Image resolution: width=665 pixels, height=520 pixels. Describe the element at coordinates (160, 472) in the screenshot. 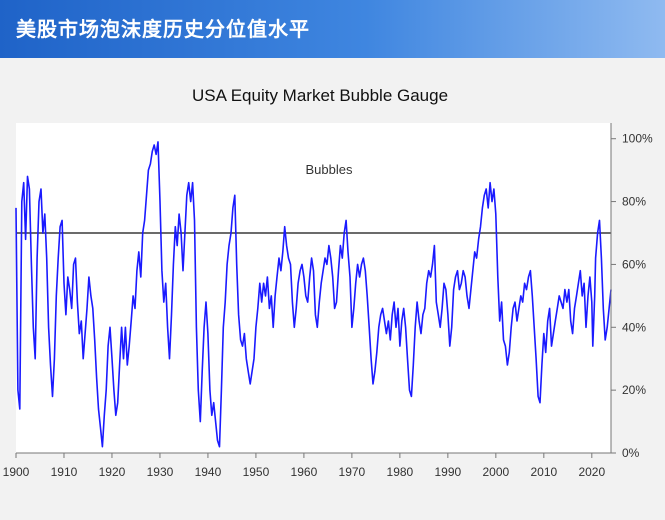

I see `x-tick-label: 1930` at that location.